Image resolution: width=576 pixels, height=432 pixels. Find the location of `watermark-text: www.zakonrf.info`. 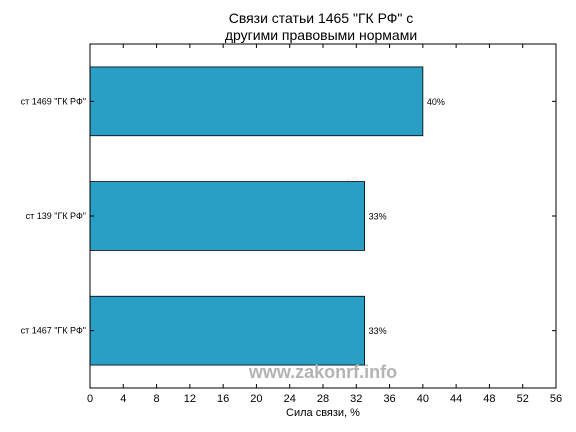

watermark-text: www.zakonrf.info is located at coordinates (322, 372).